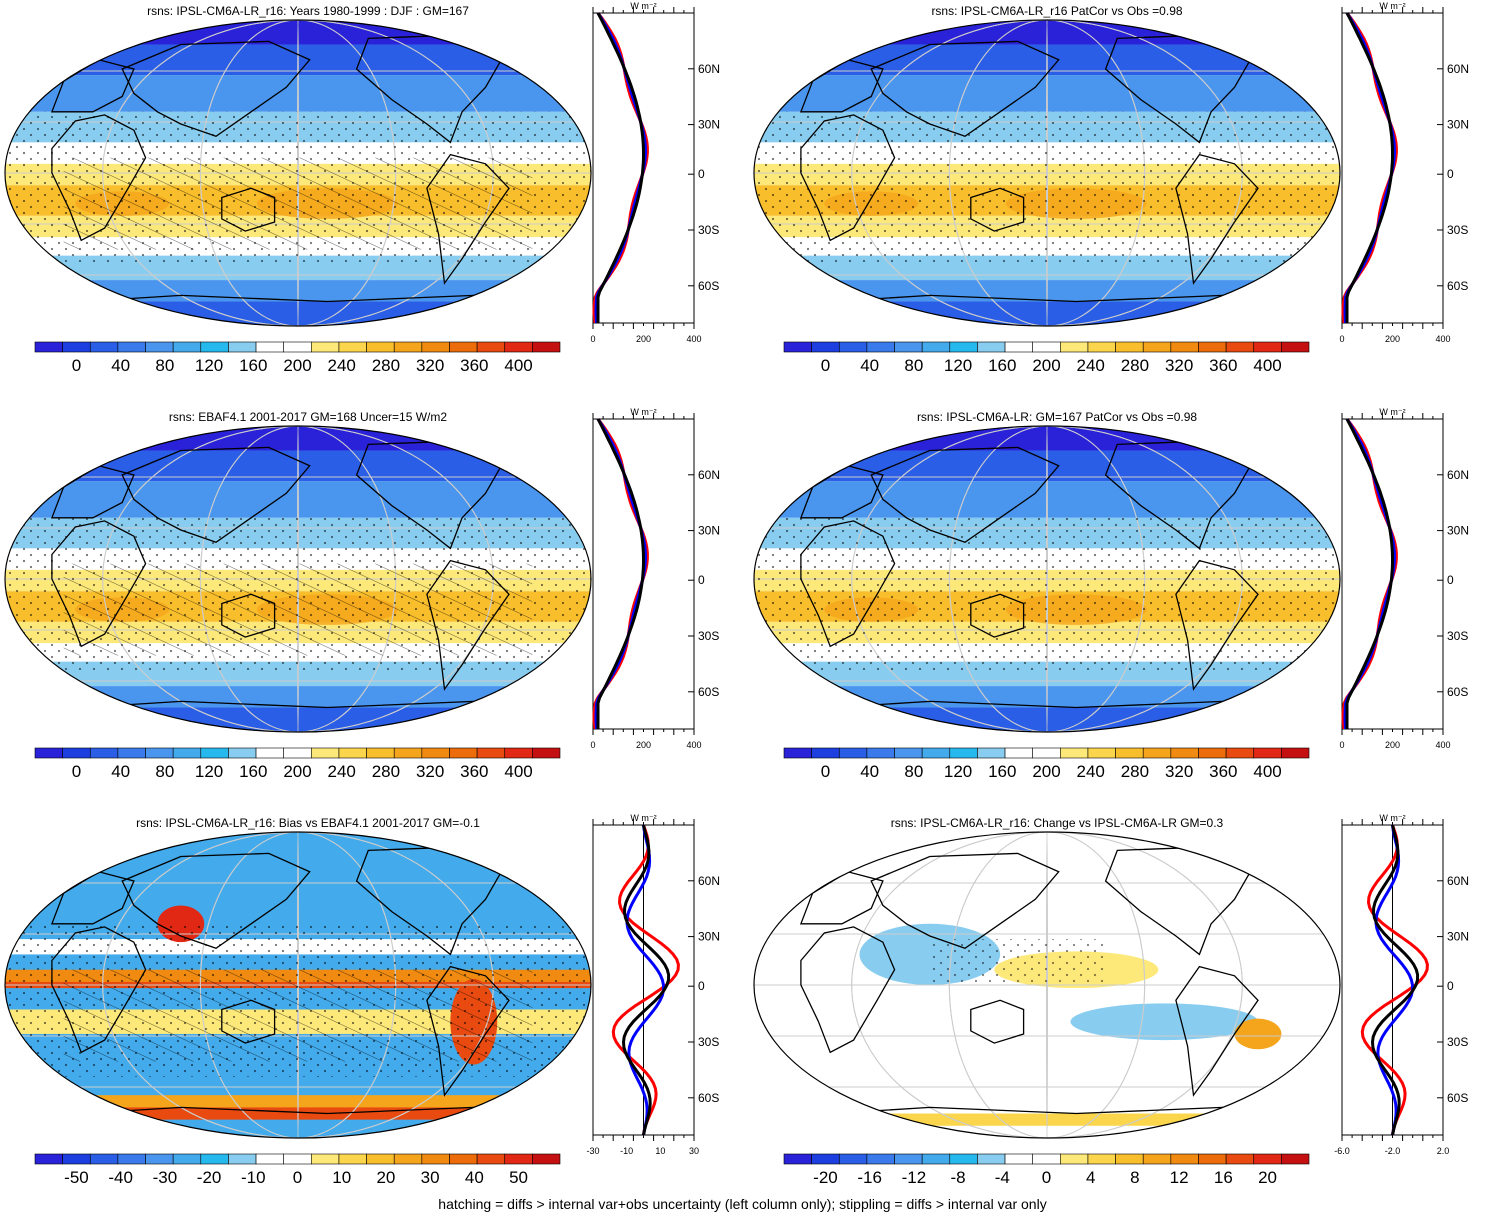  Describe the element at coordinates (626, 1151) in the screenshot. I see `zonal-x-label: -10` at that location.